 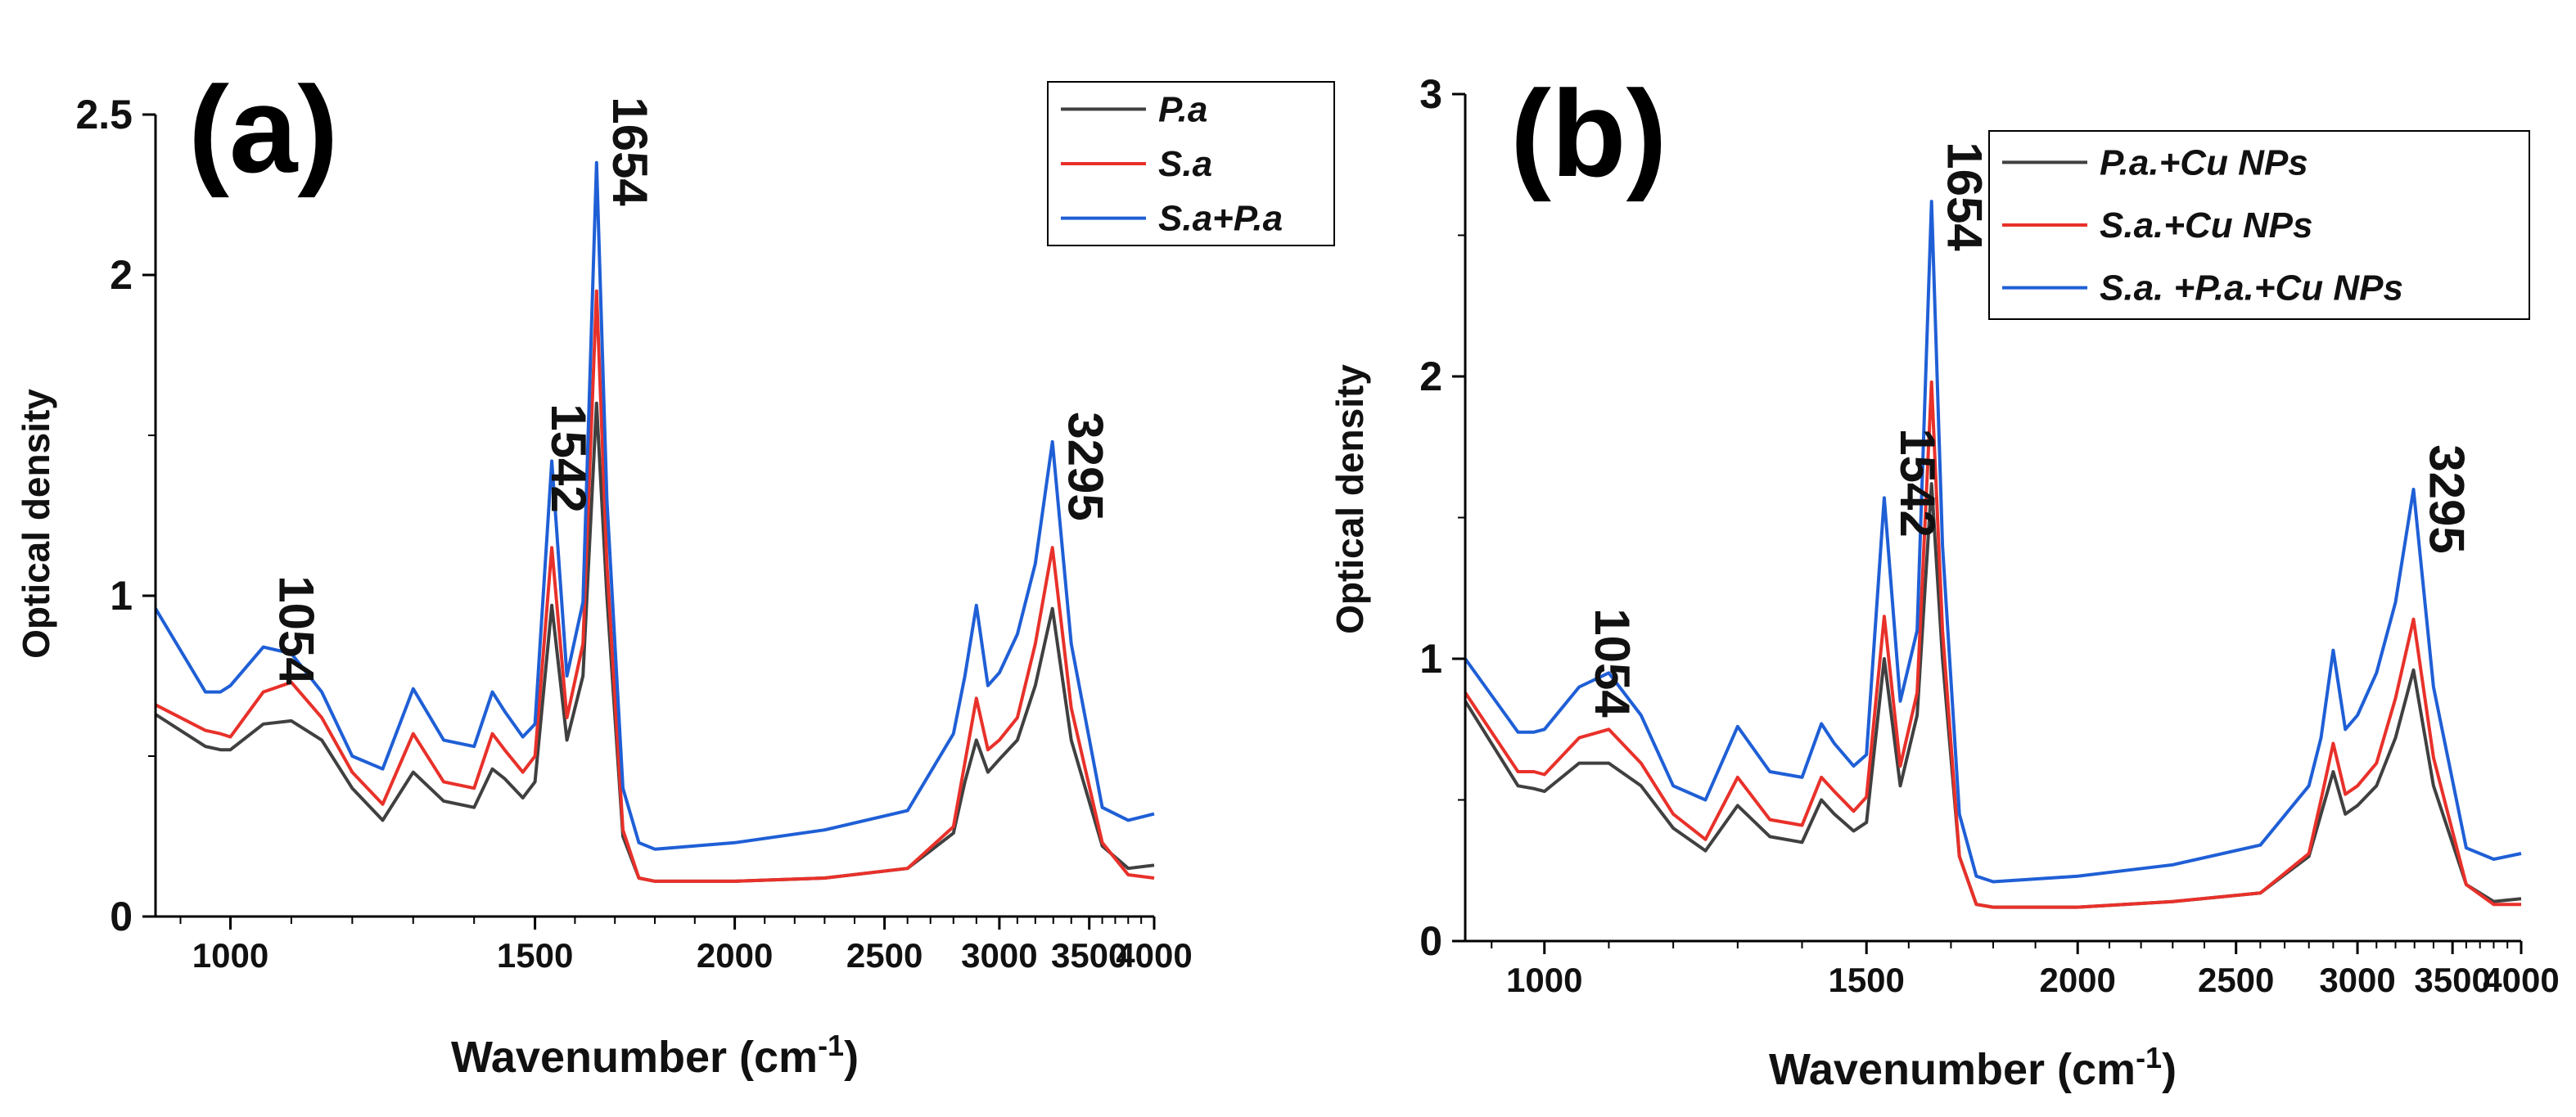 I want to click on legend-entry-1: P.a.+Cu NPs, so click(x=2204, y=162).